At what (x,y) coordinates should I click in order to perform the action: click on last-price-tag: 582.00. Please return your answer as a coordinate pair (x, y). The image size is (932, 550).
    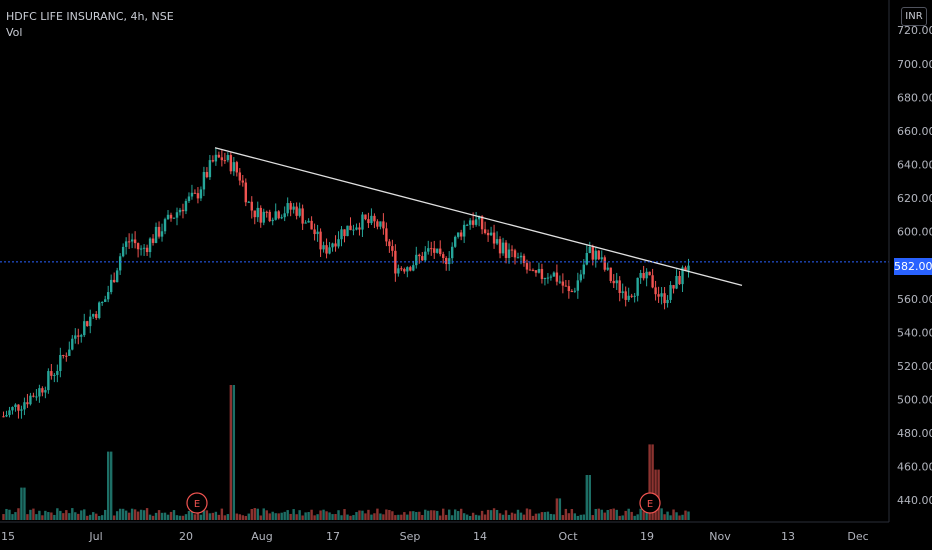
    Looking at the image, I should click on (913, 266).